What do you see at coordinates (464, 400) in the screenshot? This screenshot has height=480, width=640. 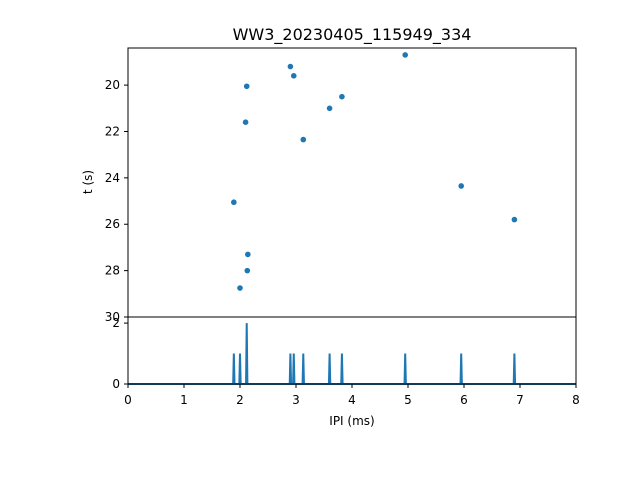 I see `x-tick-label: 6` at bounding box center [464, 400].